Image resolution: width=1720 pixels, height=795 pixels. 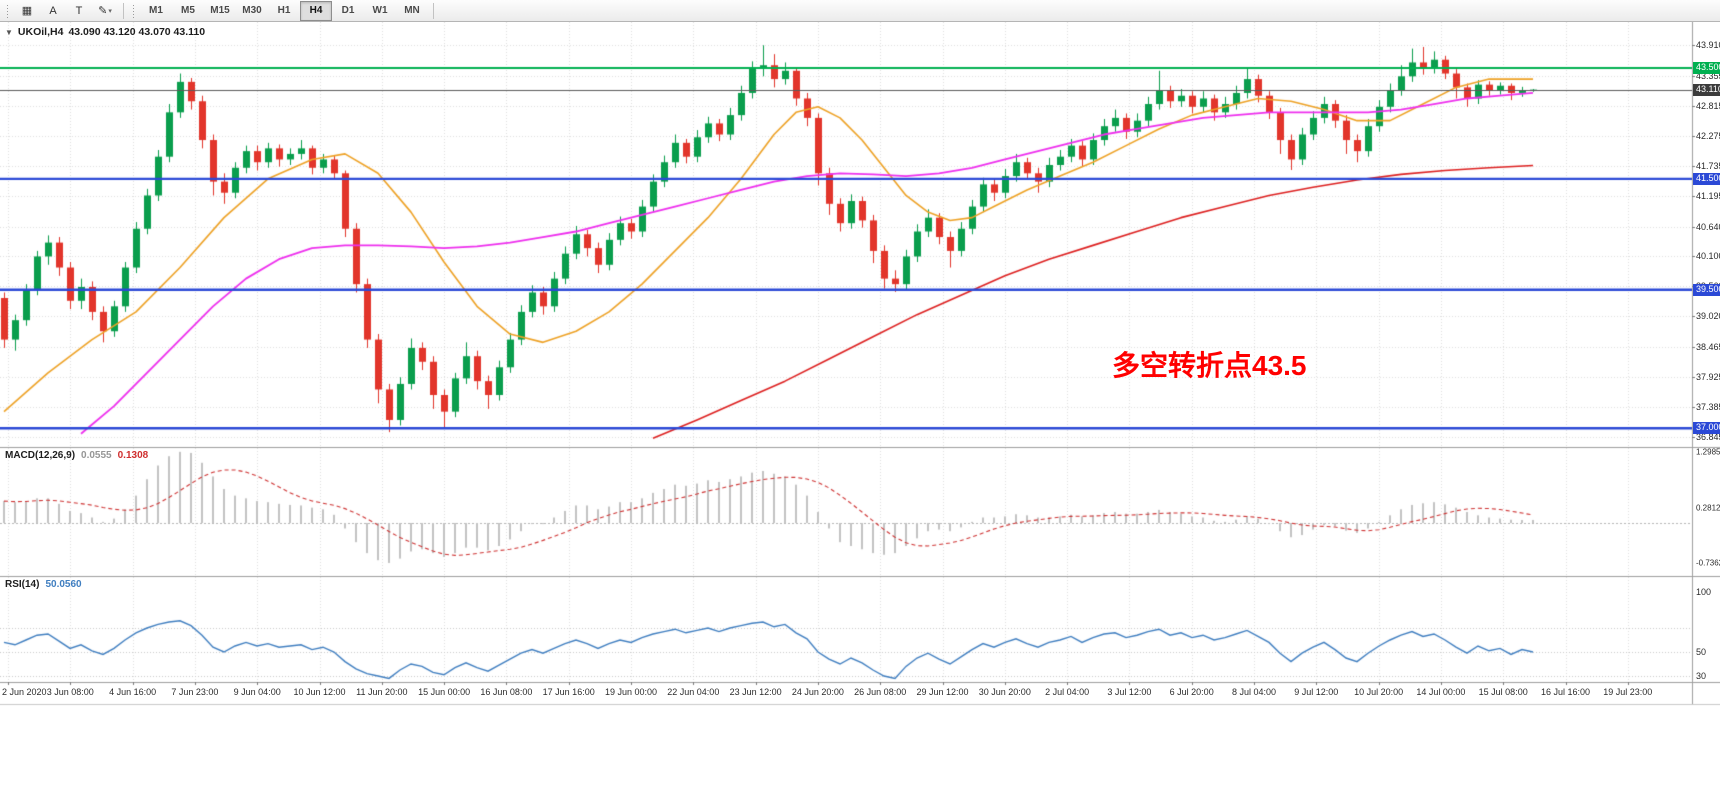 I want to click on time-axis-label: 10 Jun 12:00, so click(x=319, y=692).